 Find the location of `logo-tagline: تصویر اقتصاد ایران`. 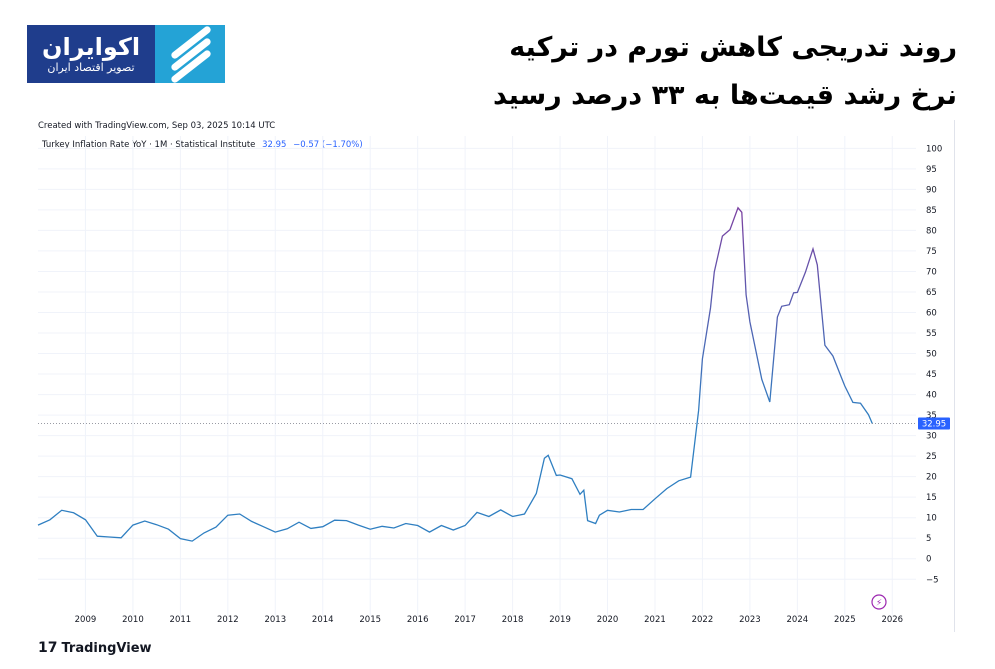

logo-tagline: تصویر اقتصاد ایران is located at coordinates (91, 67).